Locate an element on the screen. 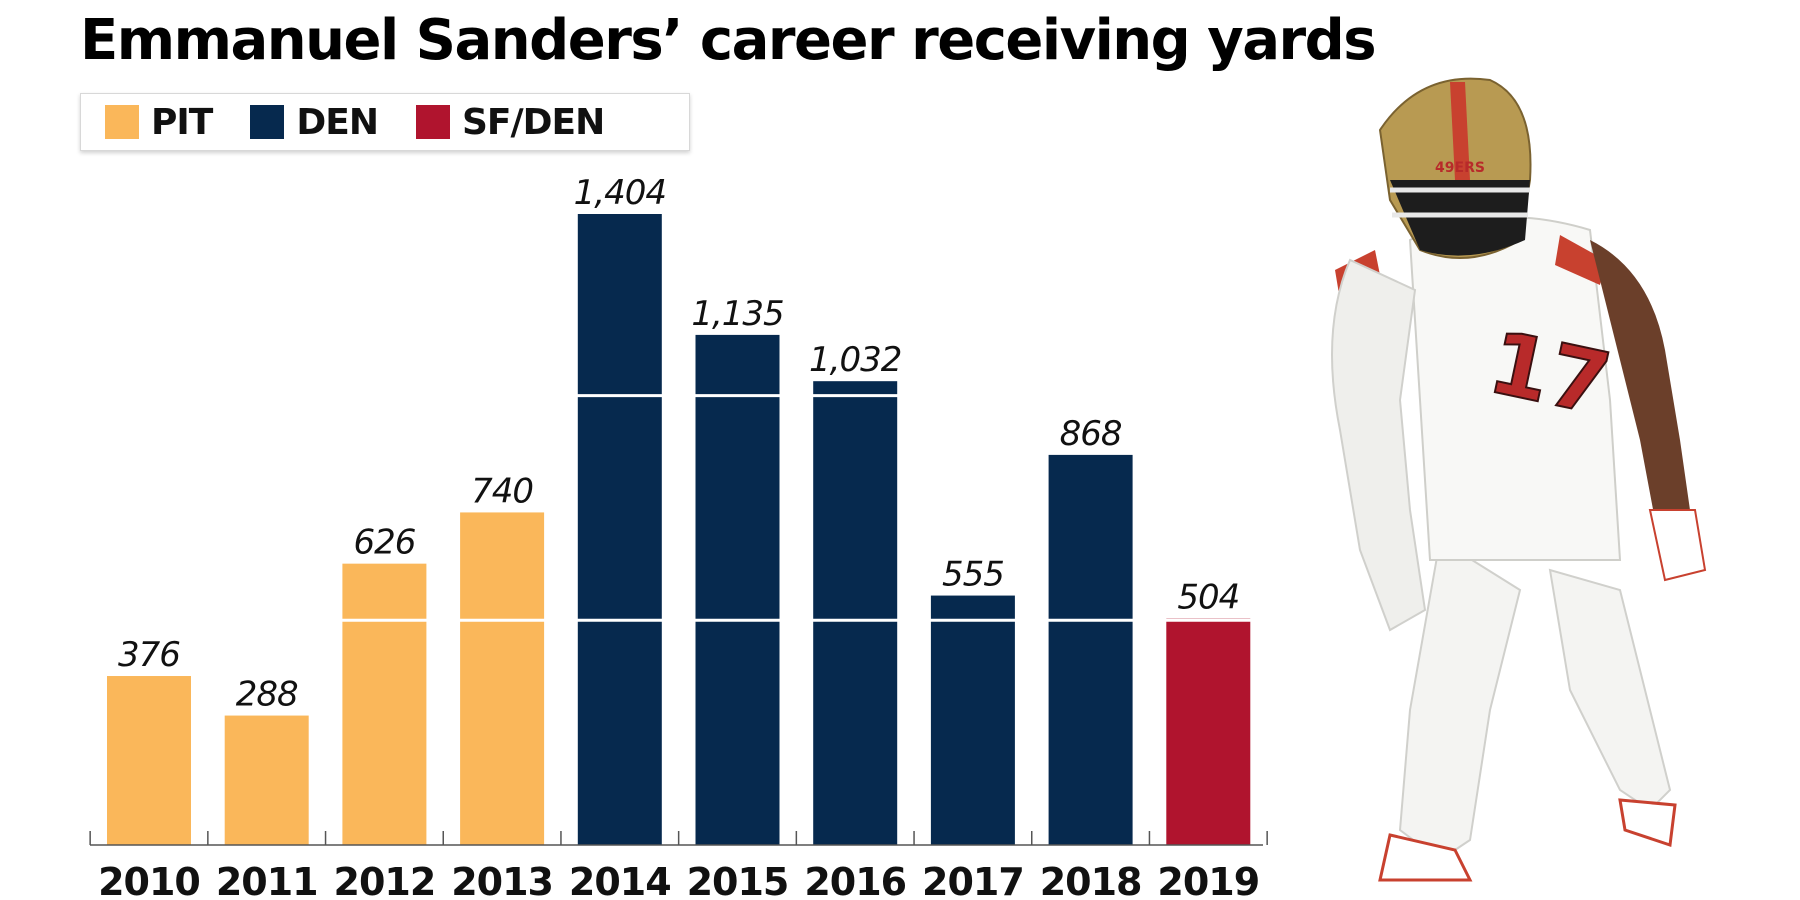 Image resolution: width=1800 pixels, height=900 pixels. legend-swatch-pit is located at coordinates (122, 122).